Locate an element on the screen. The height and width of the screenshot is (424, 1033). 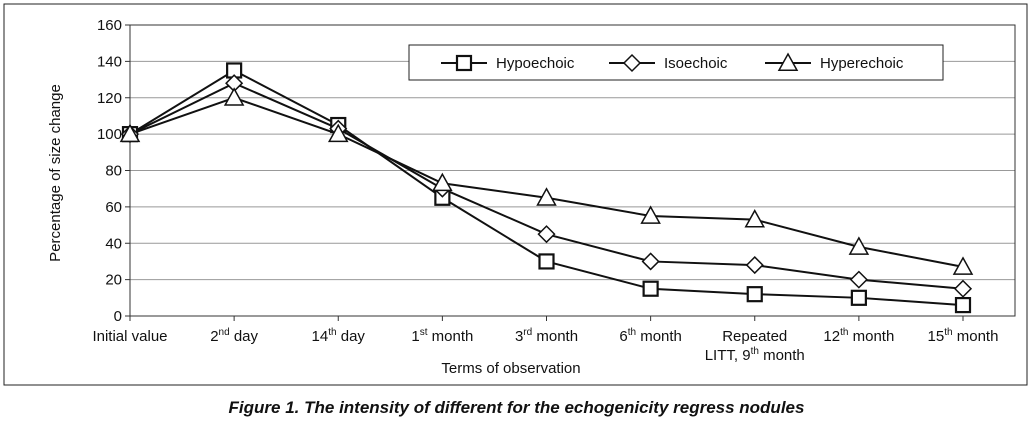
legend-entry-hyperechoic: Hyperechoic is located at coordinates (834, 62).